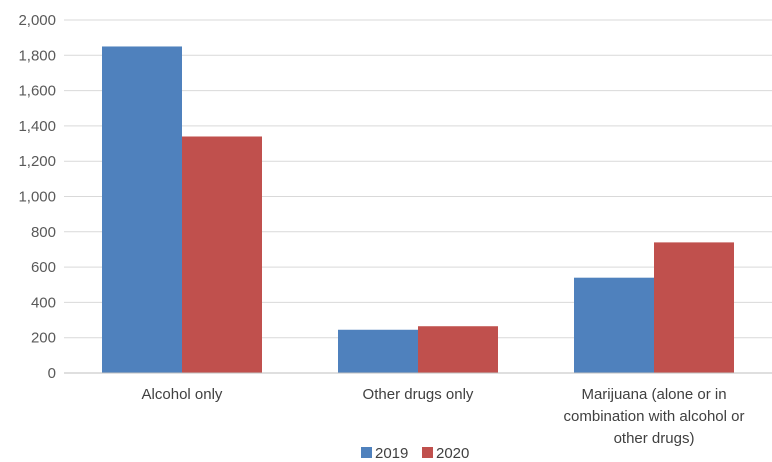 The width and height of the screenshot is (772, 462). What do you see at coordinates (37, 20) in the screenshot?
I see `y-tick-label: 2,000` at bounding box center [37, 20].